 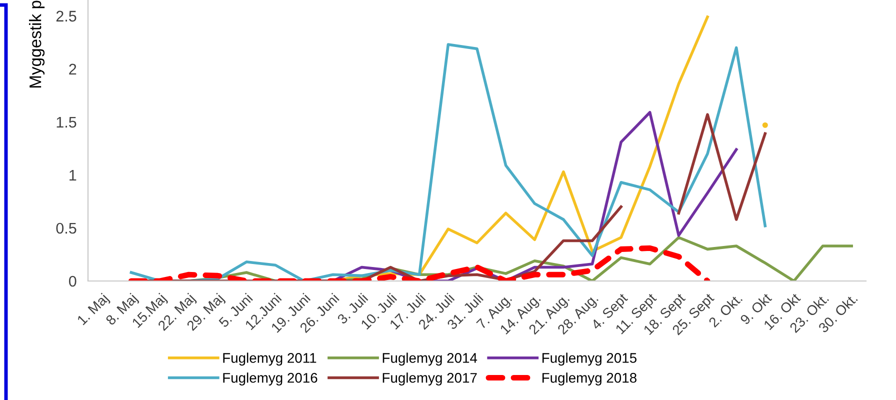 I want to click on legend-label: Fuglemyg 2015, so click(x=589, y=359).